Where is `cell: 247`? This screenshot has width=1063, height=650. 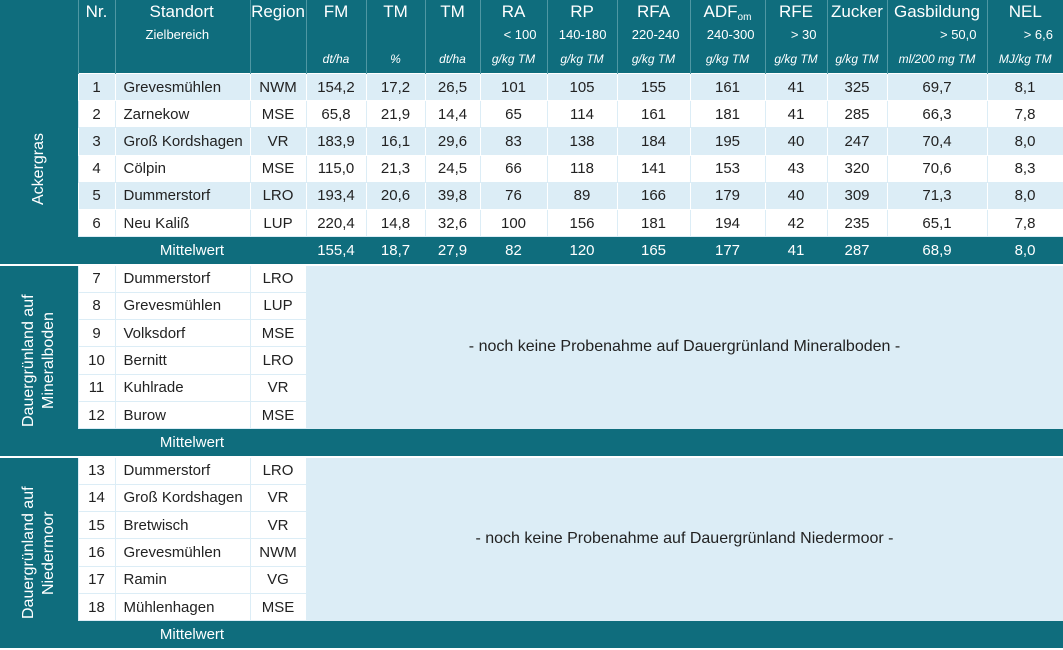 cell: 247 is located at coordinates (857, 141).